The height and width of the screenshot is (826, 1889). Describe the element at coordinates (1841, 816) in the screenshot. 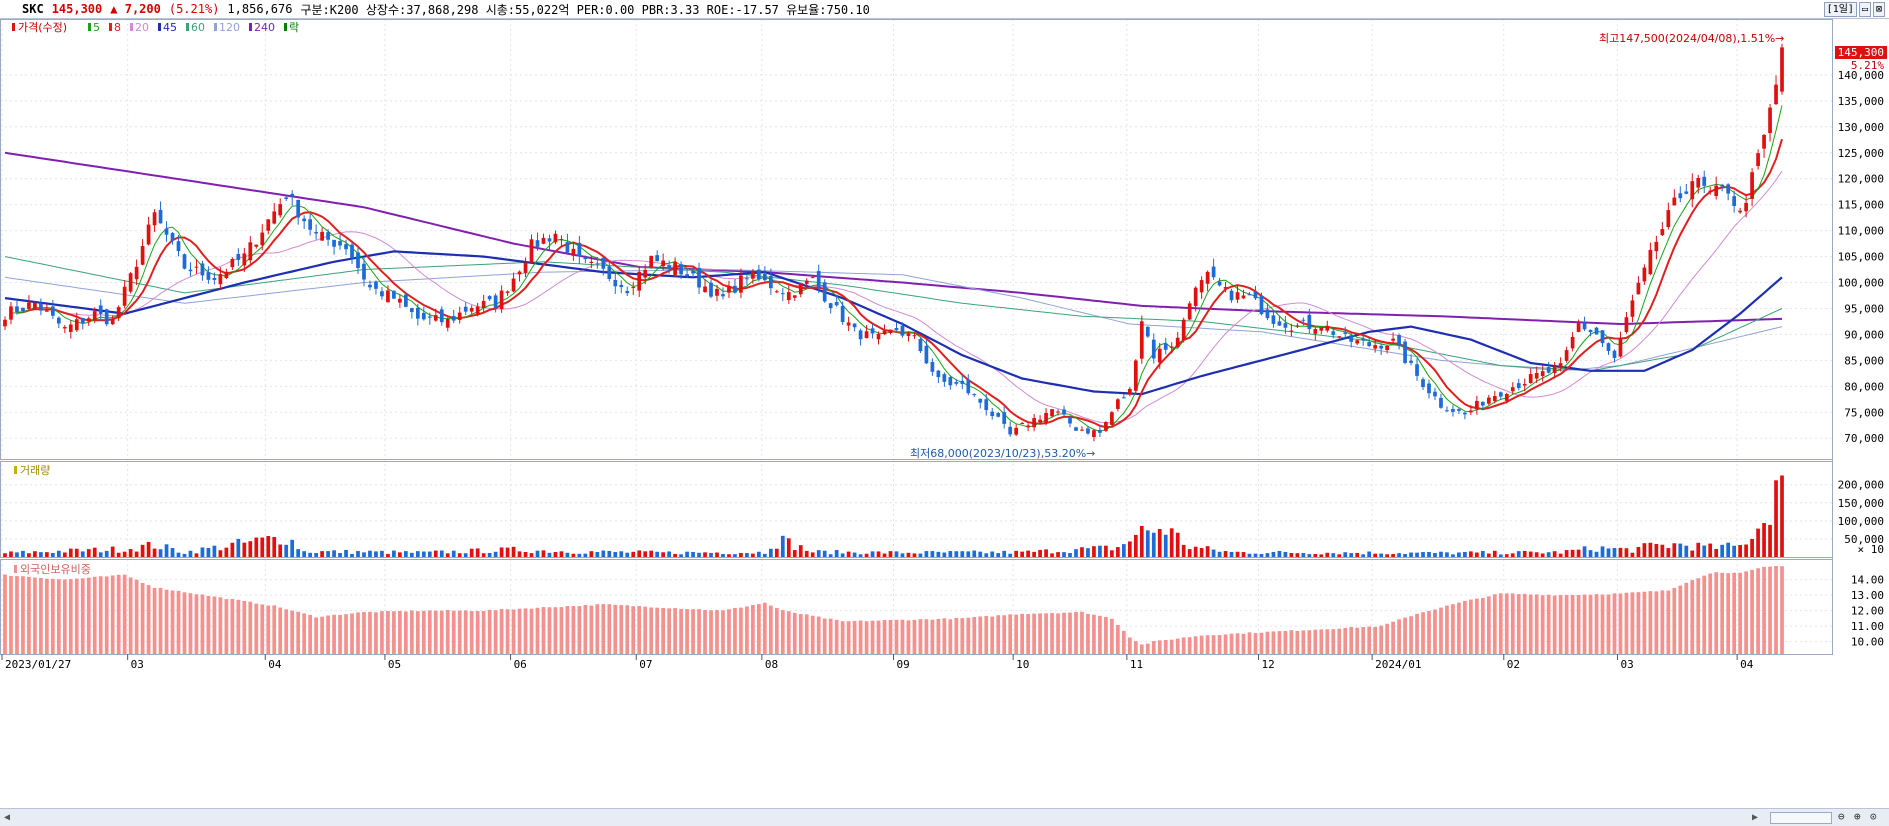

I see `zoom-out-icon: ⊖` at that location.